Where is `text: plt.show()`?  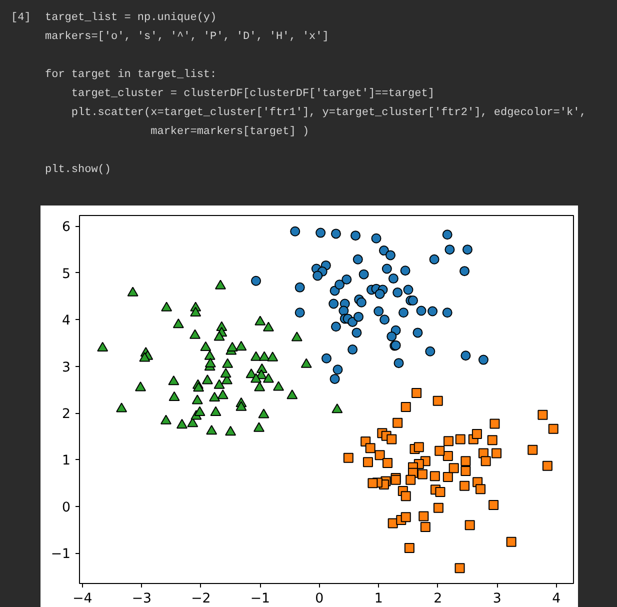
text: plt.show() is located at coordinates (78, 170).